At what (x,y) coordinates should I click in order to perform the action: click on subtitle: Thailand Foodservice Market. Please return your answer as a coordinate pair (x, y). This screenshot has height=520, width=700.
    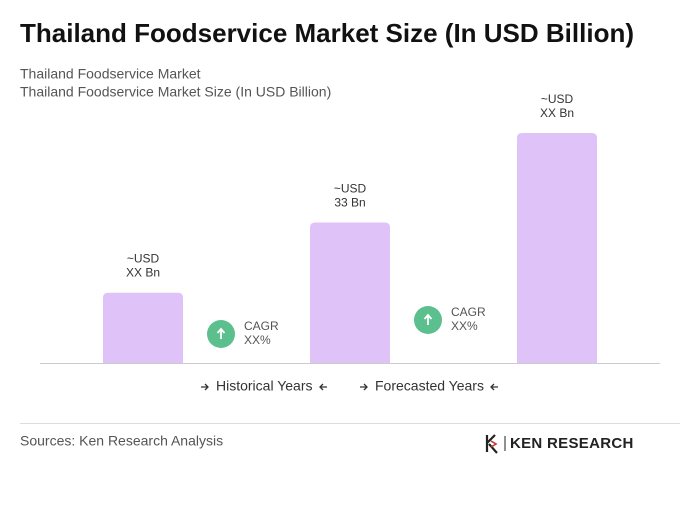
    Looking at the image, I should click on (110, 74).